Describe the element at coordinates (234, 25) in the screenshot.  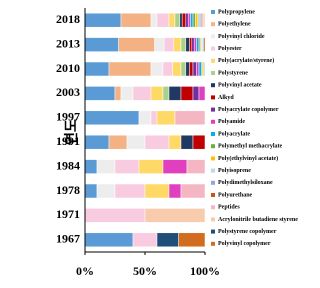
I see `legend-label: Polyethylene` at that location.